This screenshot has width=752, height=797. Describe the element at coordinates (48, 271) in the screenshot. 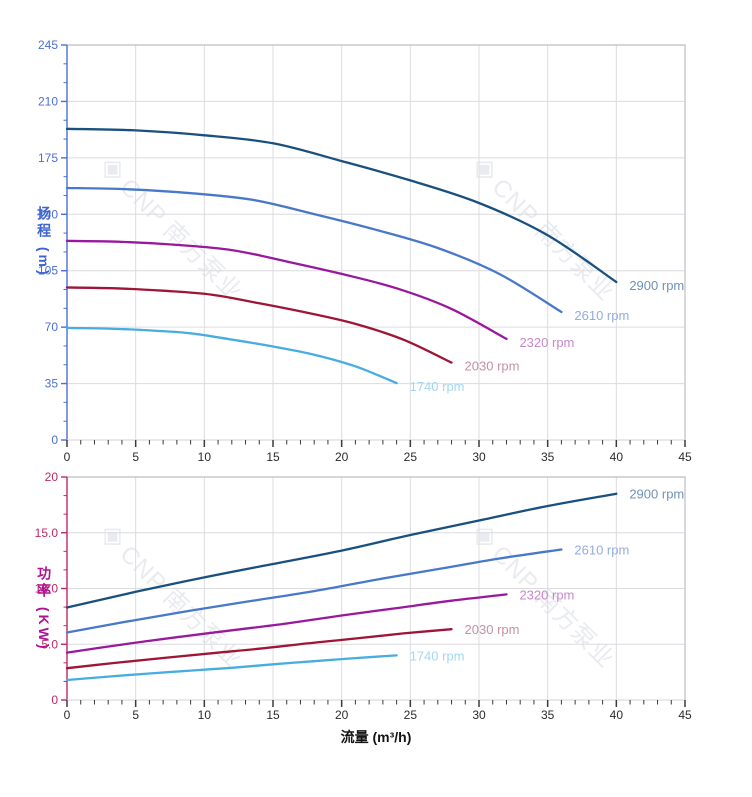

I see `y-tick-label: 105` at that location.